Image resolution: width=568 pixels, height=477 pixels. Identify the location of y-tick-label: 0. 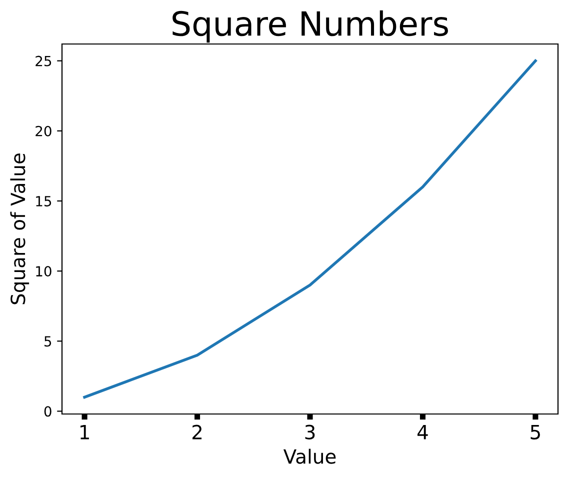
(48, 411).